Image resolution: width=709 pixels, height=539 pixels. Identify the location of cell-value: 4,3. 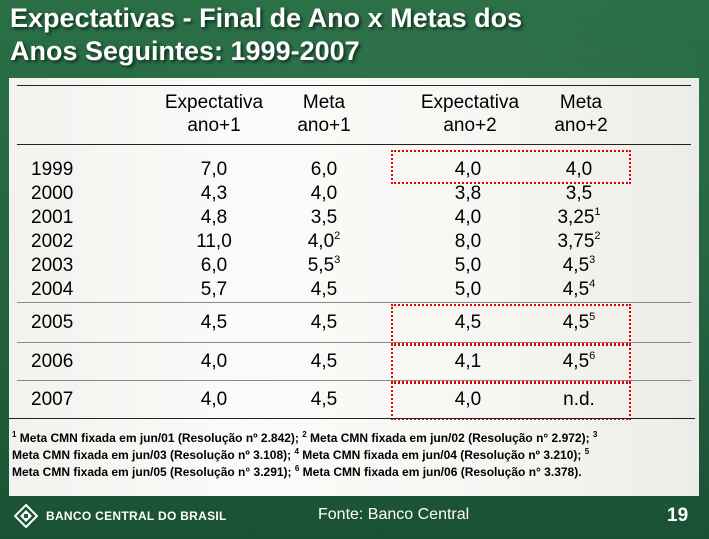
(214, 193).